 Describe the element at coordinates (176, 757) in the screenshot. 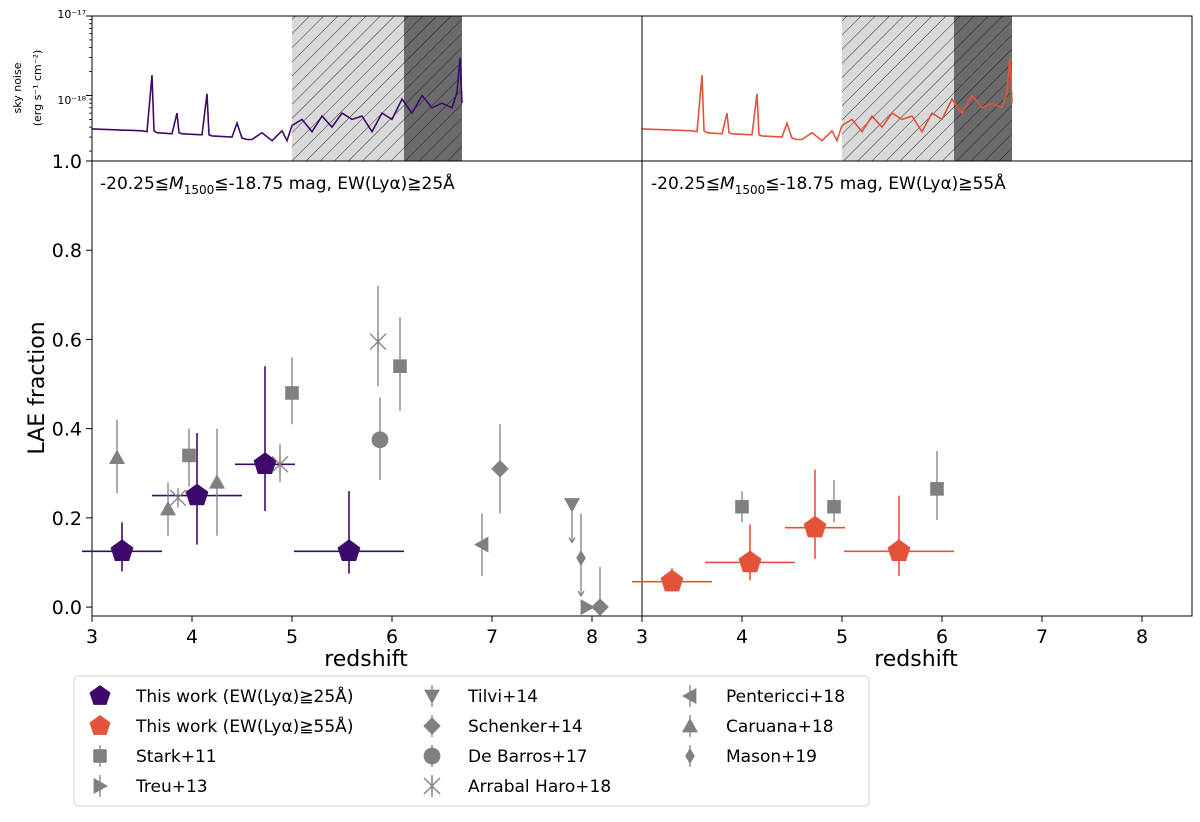

I see `legend-label: Stark+11` at that location.